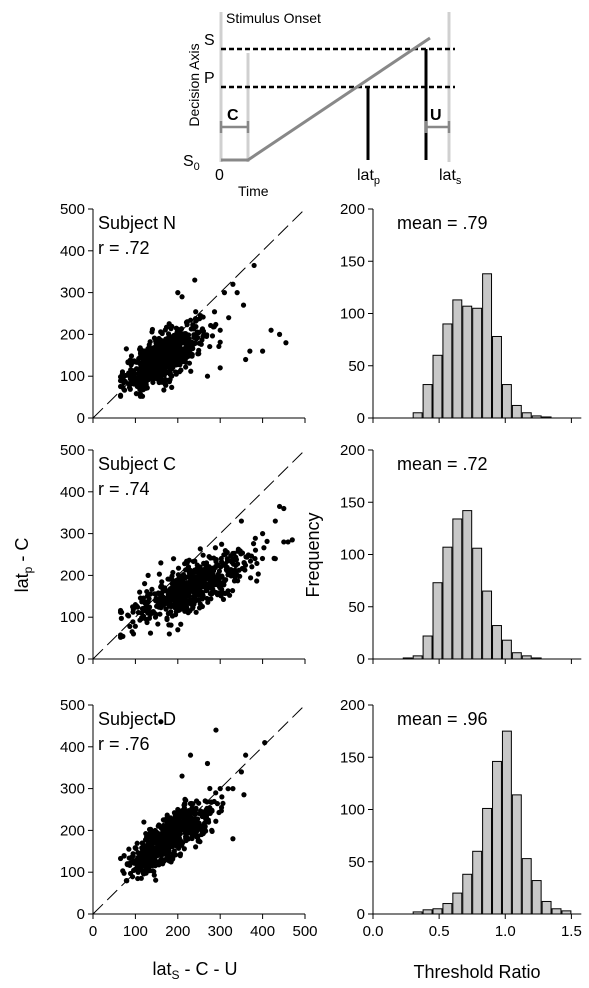  Describe the element at coordinates (253, 191) in the screenshot. I see `diagram-xlabel: Time` at that location.